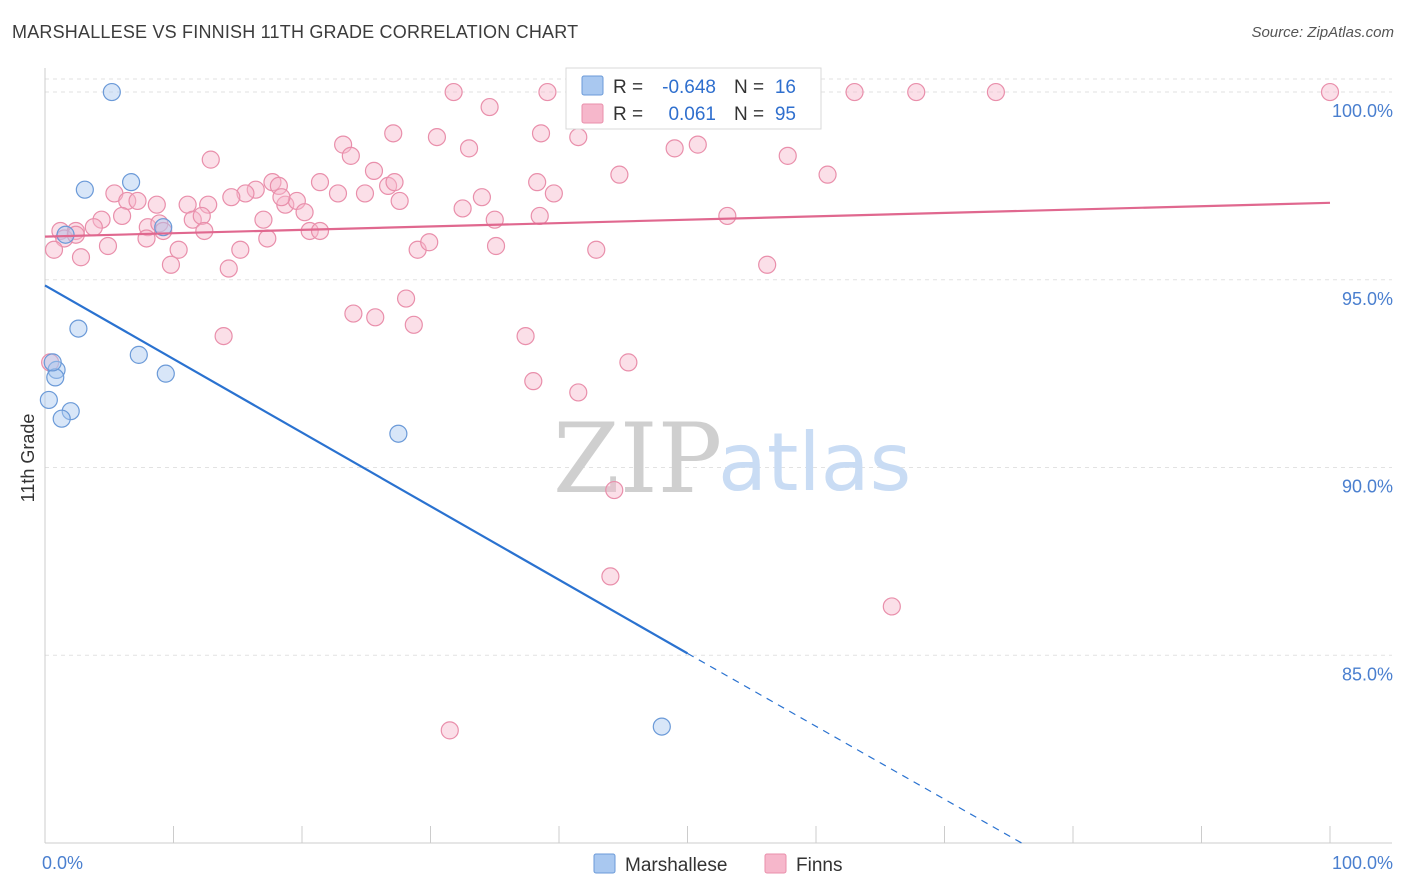  I want to click on y-tick-label-2: 90.0%, so click(1367, 487).